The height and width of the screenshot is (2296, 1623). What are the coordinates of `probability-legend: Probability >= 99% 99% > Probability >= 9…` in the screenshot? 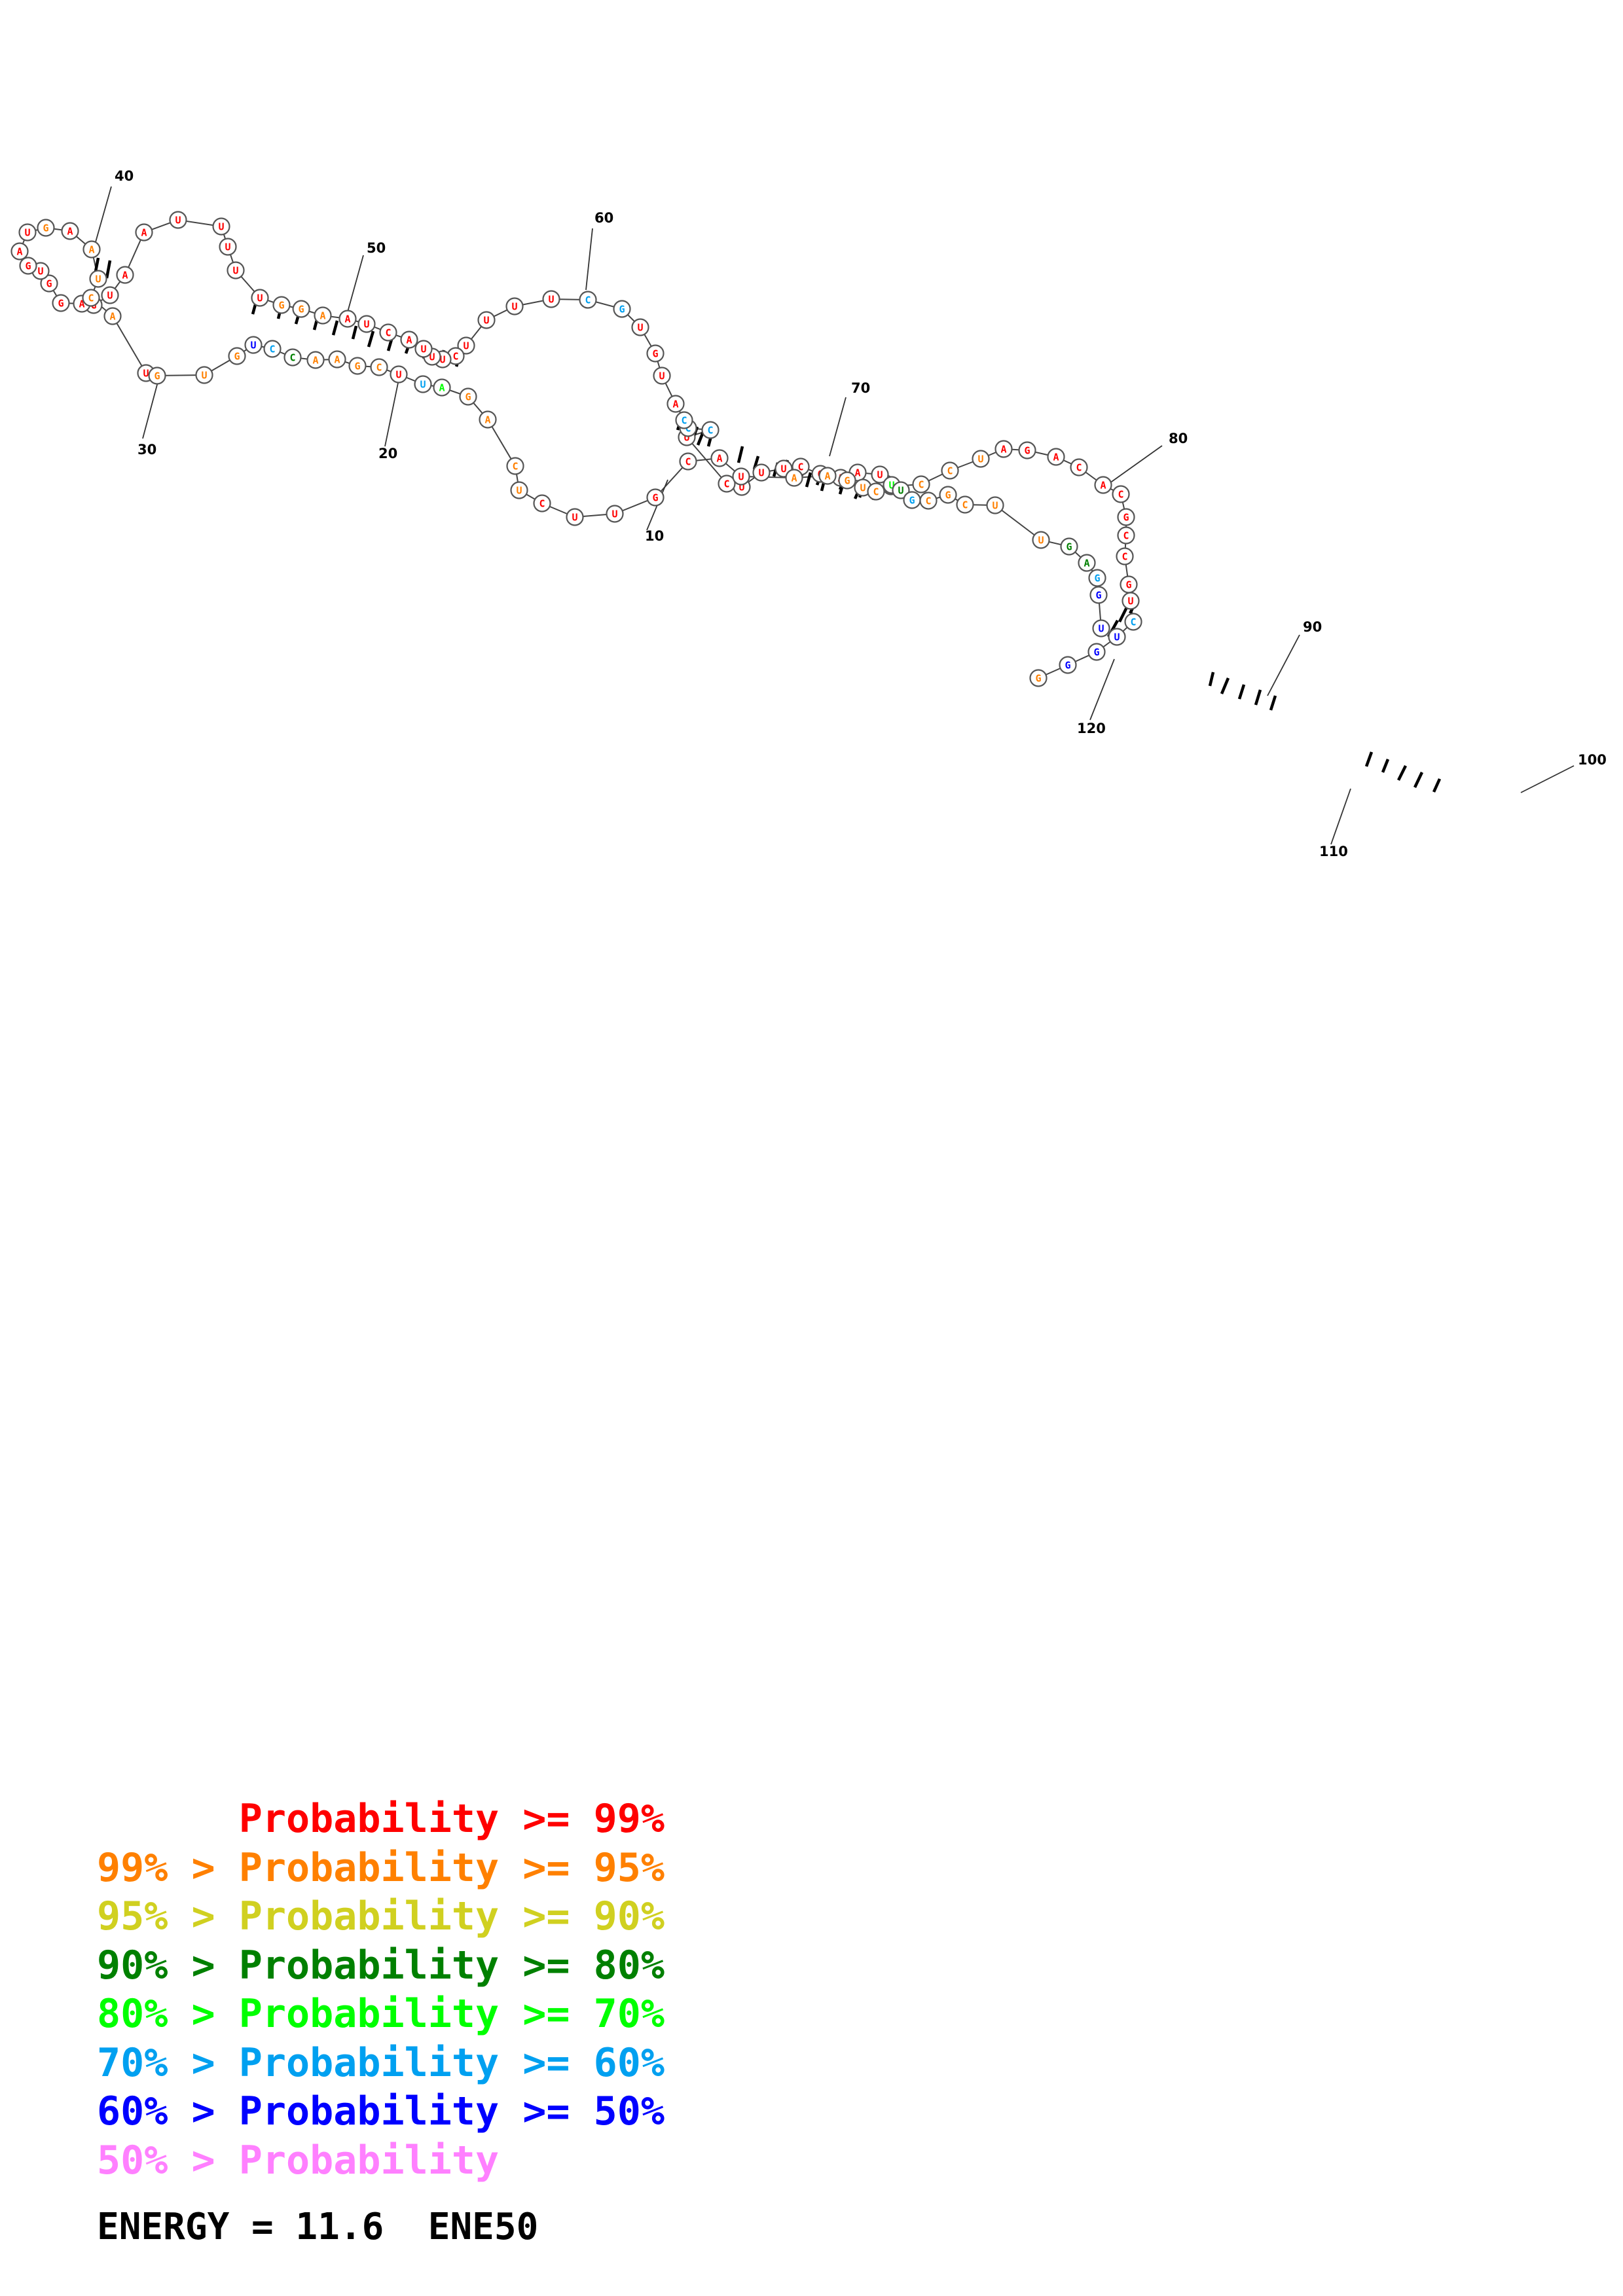 It's located at (381, 1990).